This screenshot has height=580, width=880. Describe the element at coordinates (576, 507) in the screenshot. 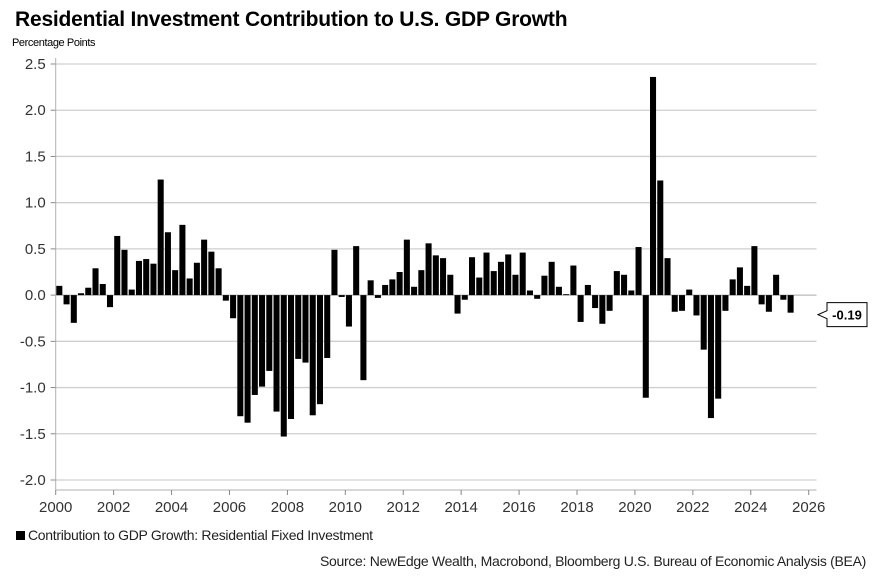

I see `x-tick-label: 2018` at that location.